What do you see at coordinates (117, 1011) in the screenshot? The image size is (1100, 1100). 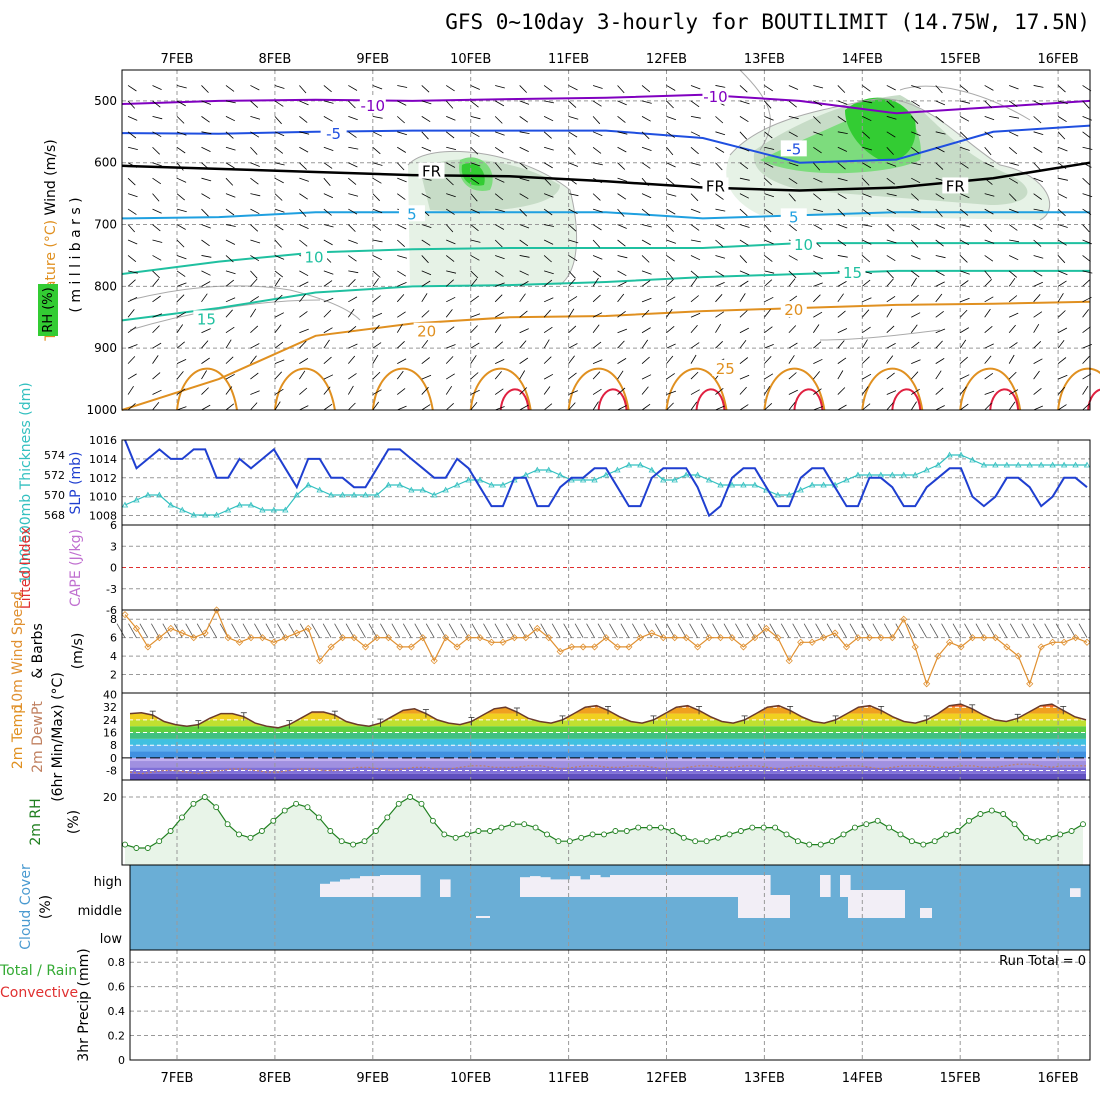 I see `precip-y-tick-label: 0.4` at bounding box center [117, 1011].